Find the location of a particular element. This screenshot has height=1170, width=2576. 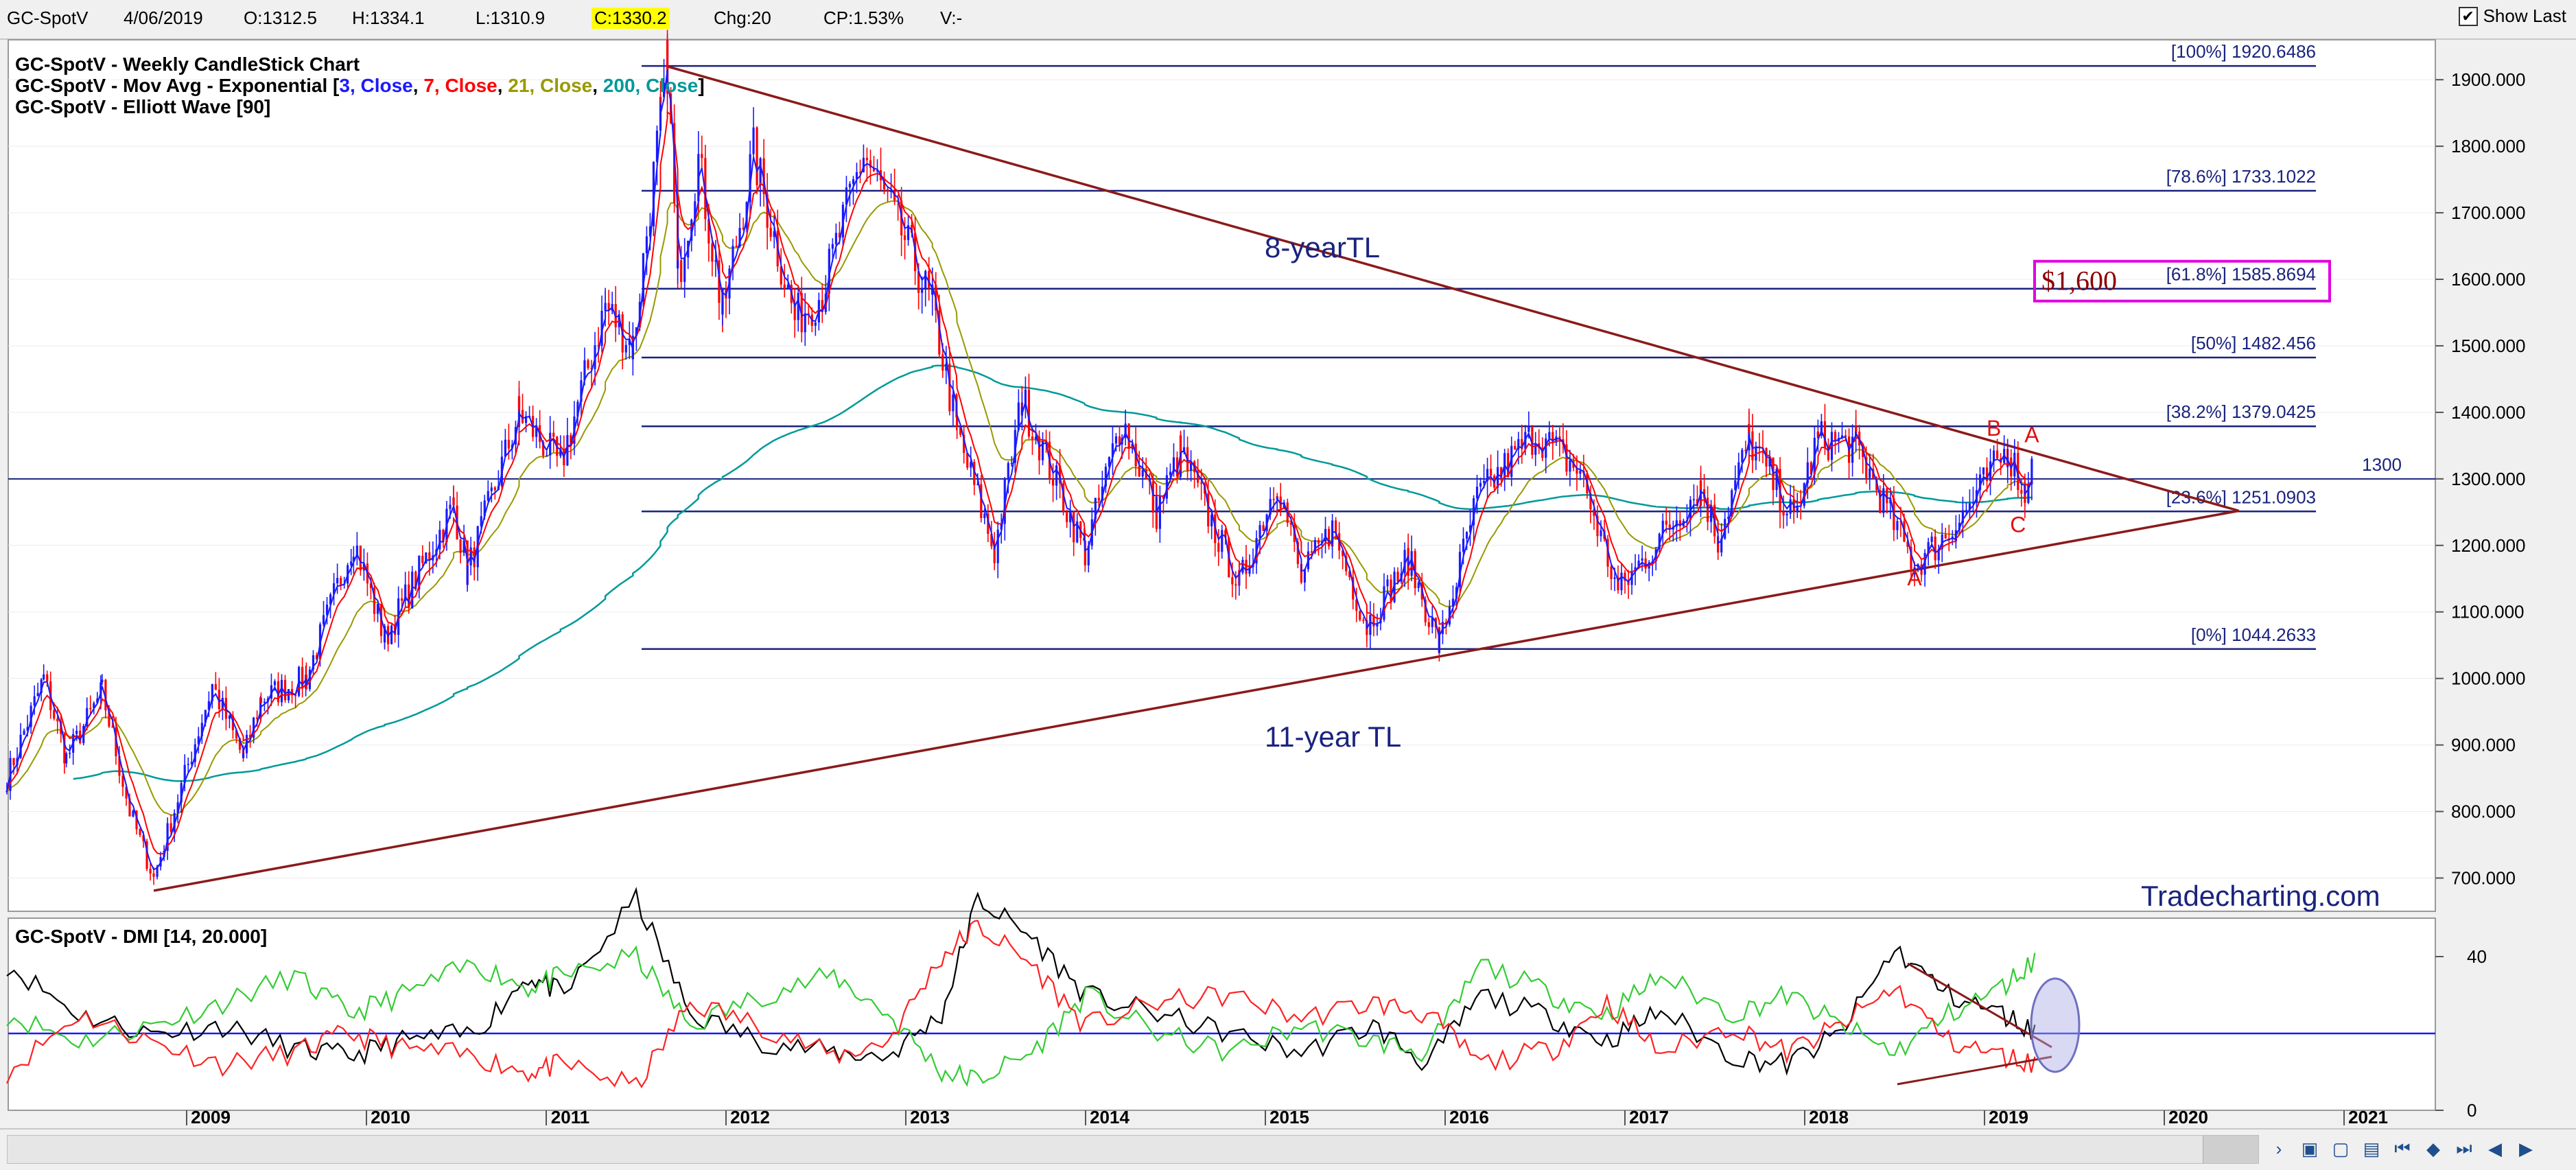

legend-ma-7: 7, Close is located at coordinates (460, 85).